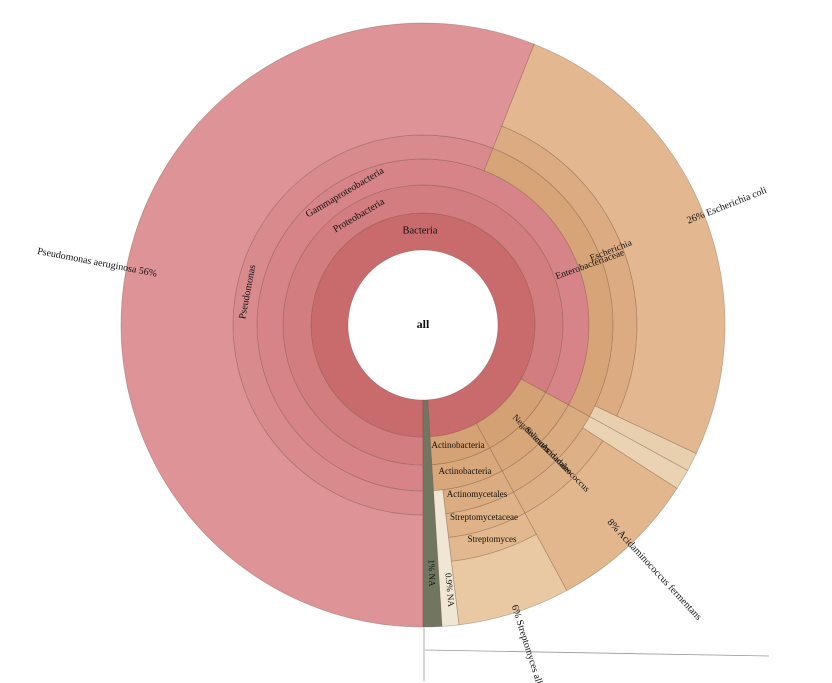 The height and width of the screenshot is (683, 832). I want to click on wedge-actinomycetales, so click(478, 492).